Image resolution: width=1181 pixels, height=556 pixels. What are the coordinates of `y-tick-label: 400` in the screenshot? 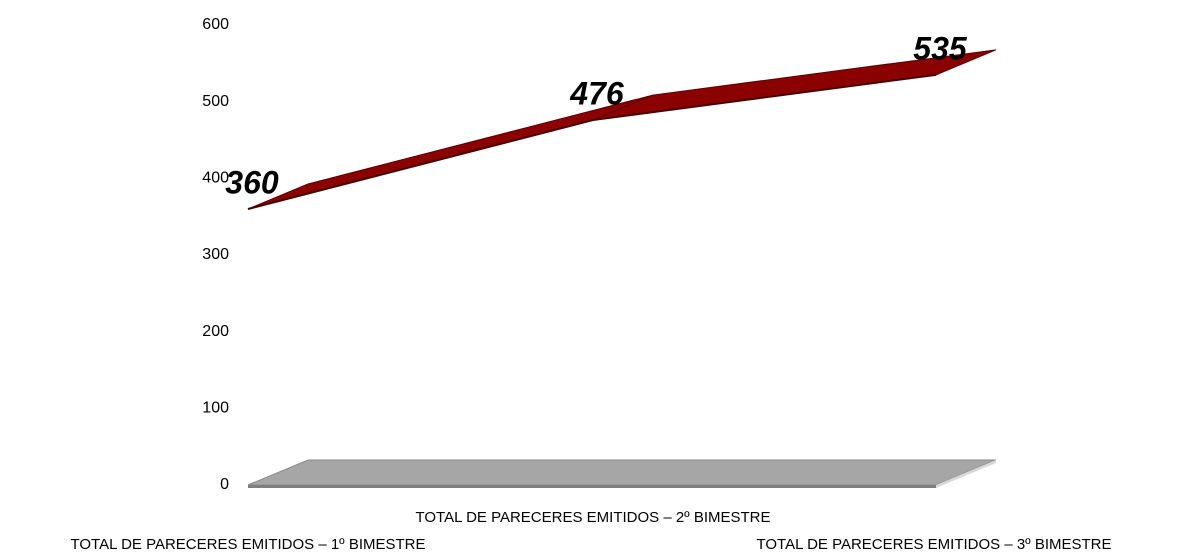 It's located at (215, 178).